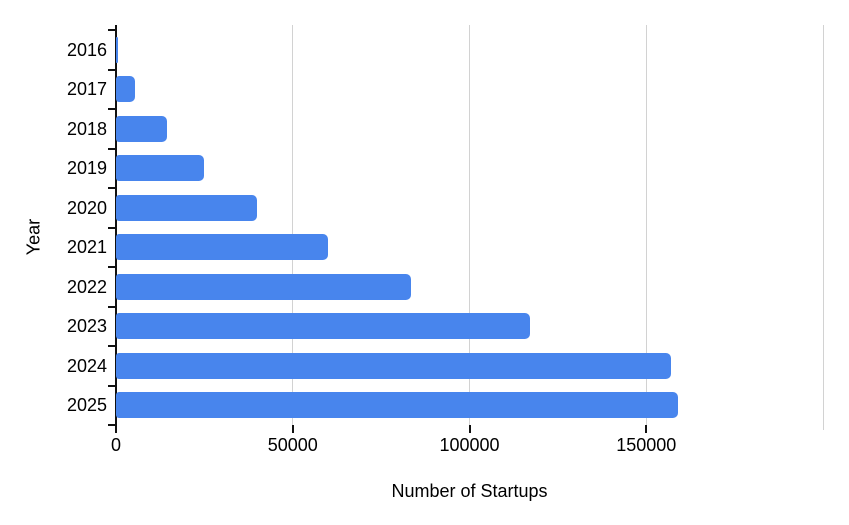 The height and width of the screenshot is (525, 849). I want to click on bar-2023, so click(323, 326).